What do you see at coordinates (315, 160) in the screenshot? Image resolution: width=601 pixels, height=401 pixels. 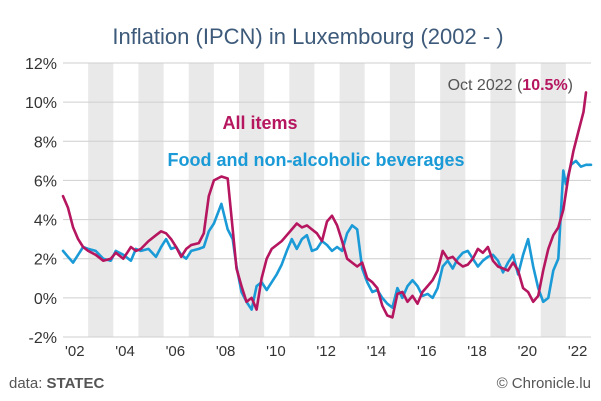 I see `series-label-food: Food and non-alcoholic beverages` at bounding box center [315, 160].